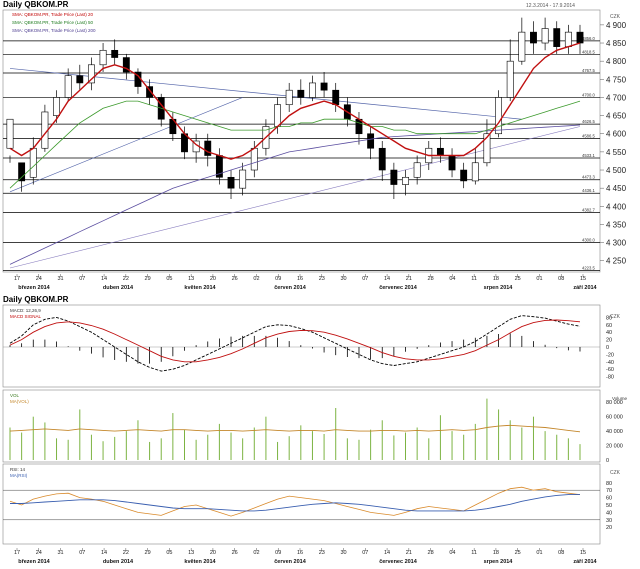 The width and height of the screenshot is (640, 569). I want to click on price-tick-label: 4 300, so click(616, 243).